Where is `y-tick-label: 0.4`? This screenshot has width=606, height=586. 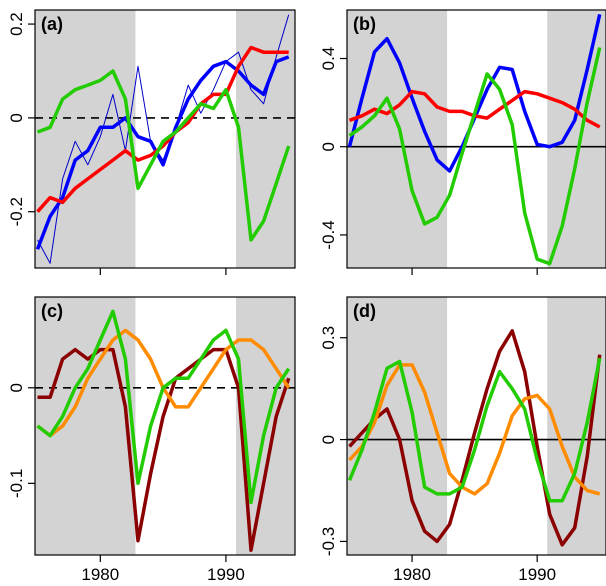 y-tick-label: 0.4 is located at coordinates (328, 59).